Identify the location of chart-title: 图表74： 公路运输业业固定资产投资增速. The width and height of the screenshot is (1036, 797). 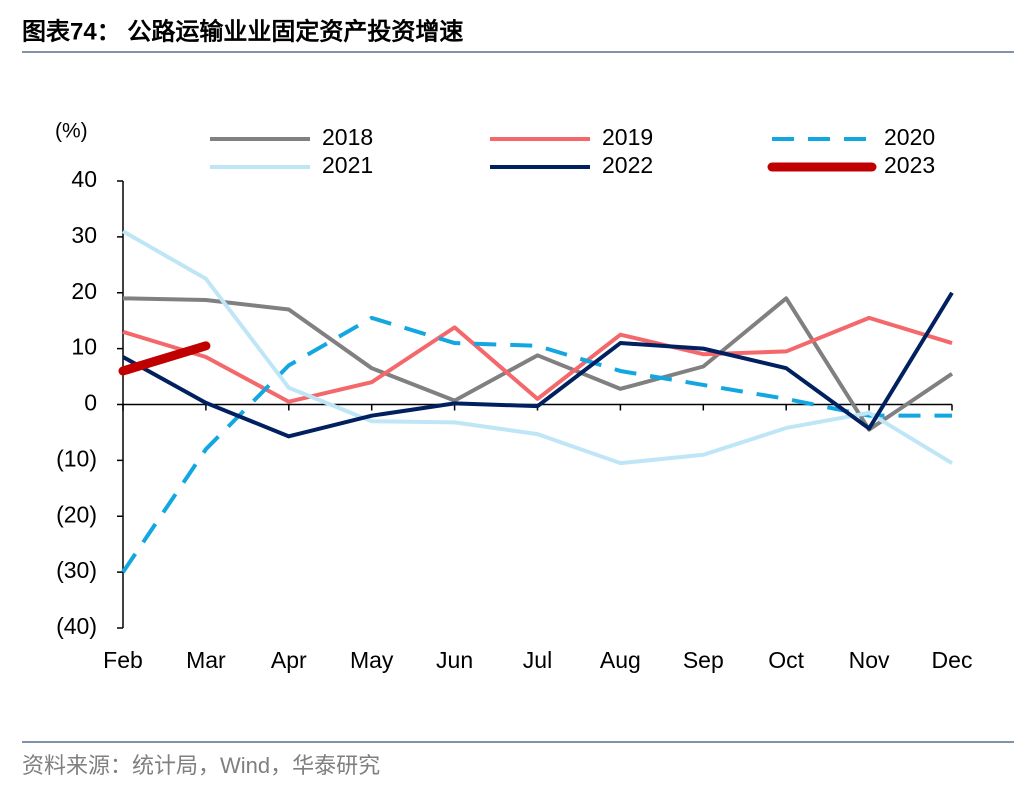
(242, 31).